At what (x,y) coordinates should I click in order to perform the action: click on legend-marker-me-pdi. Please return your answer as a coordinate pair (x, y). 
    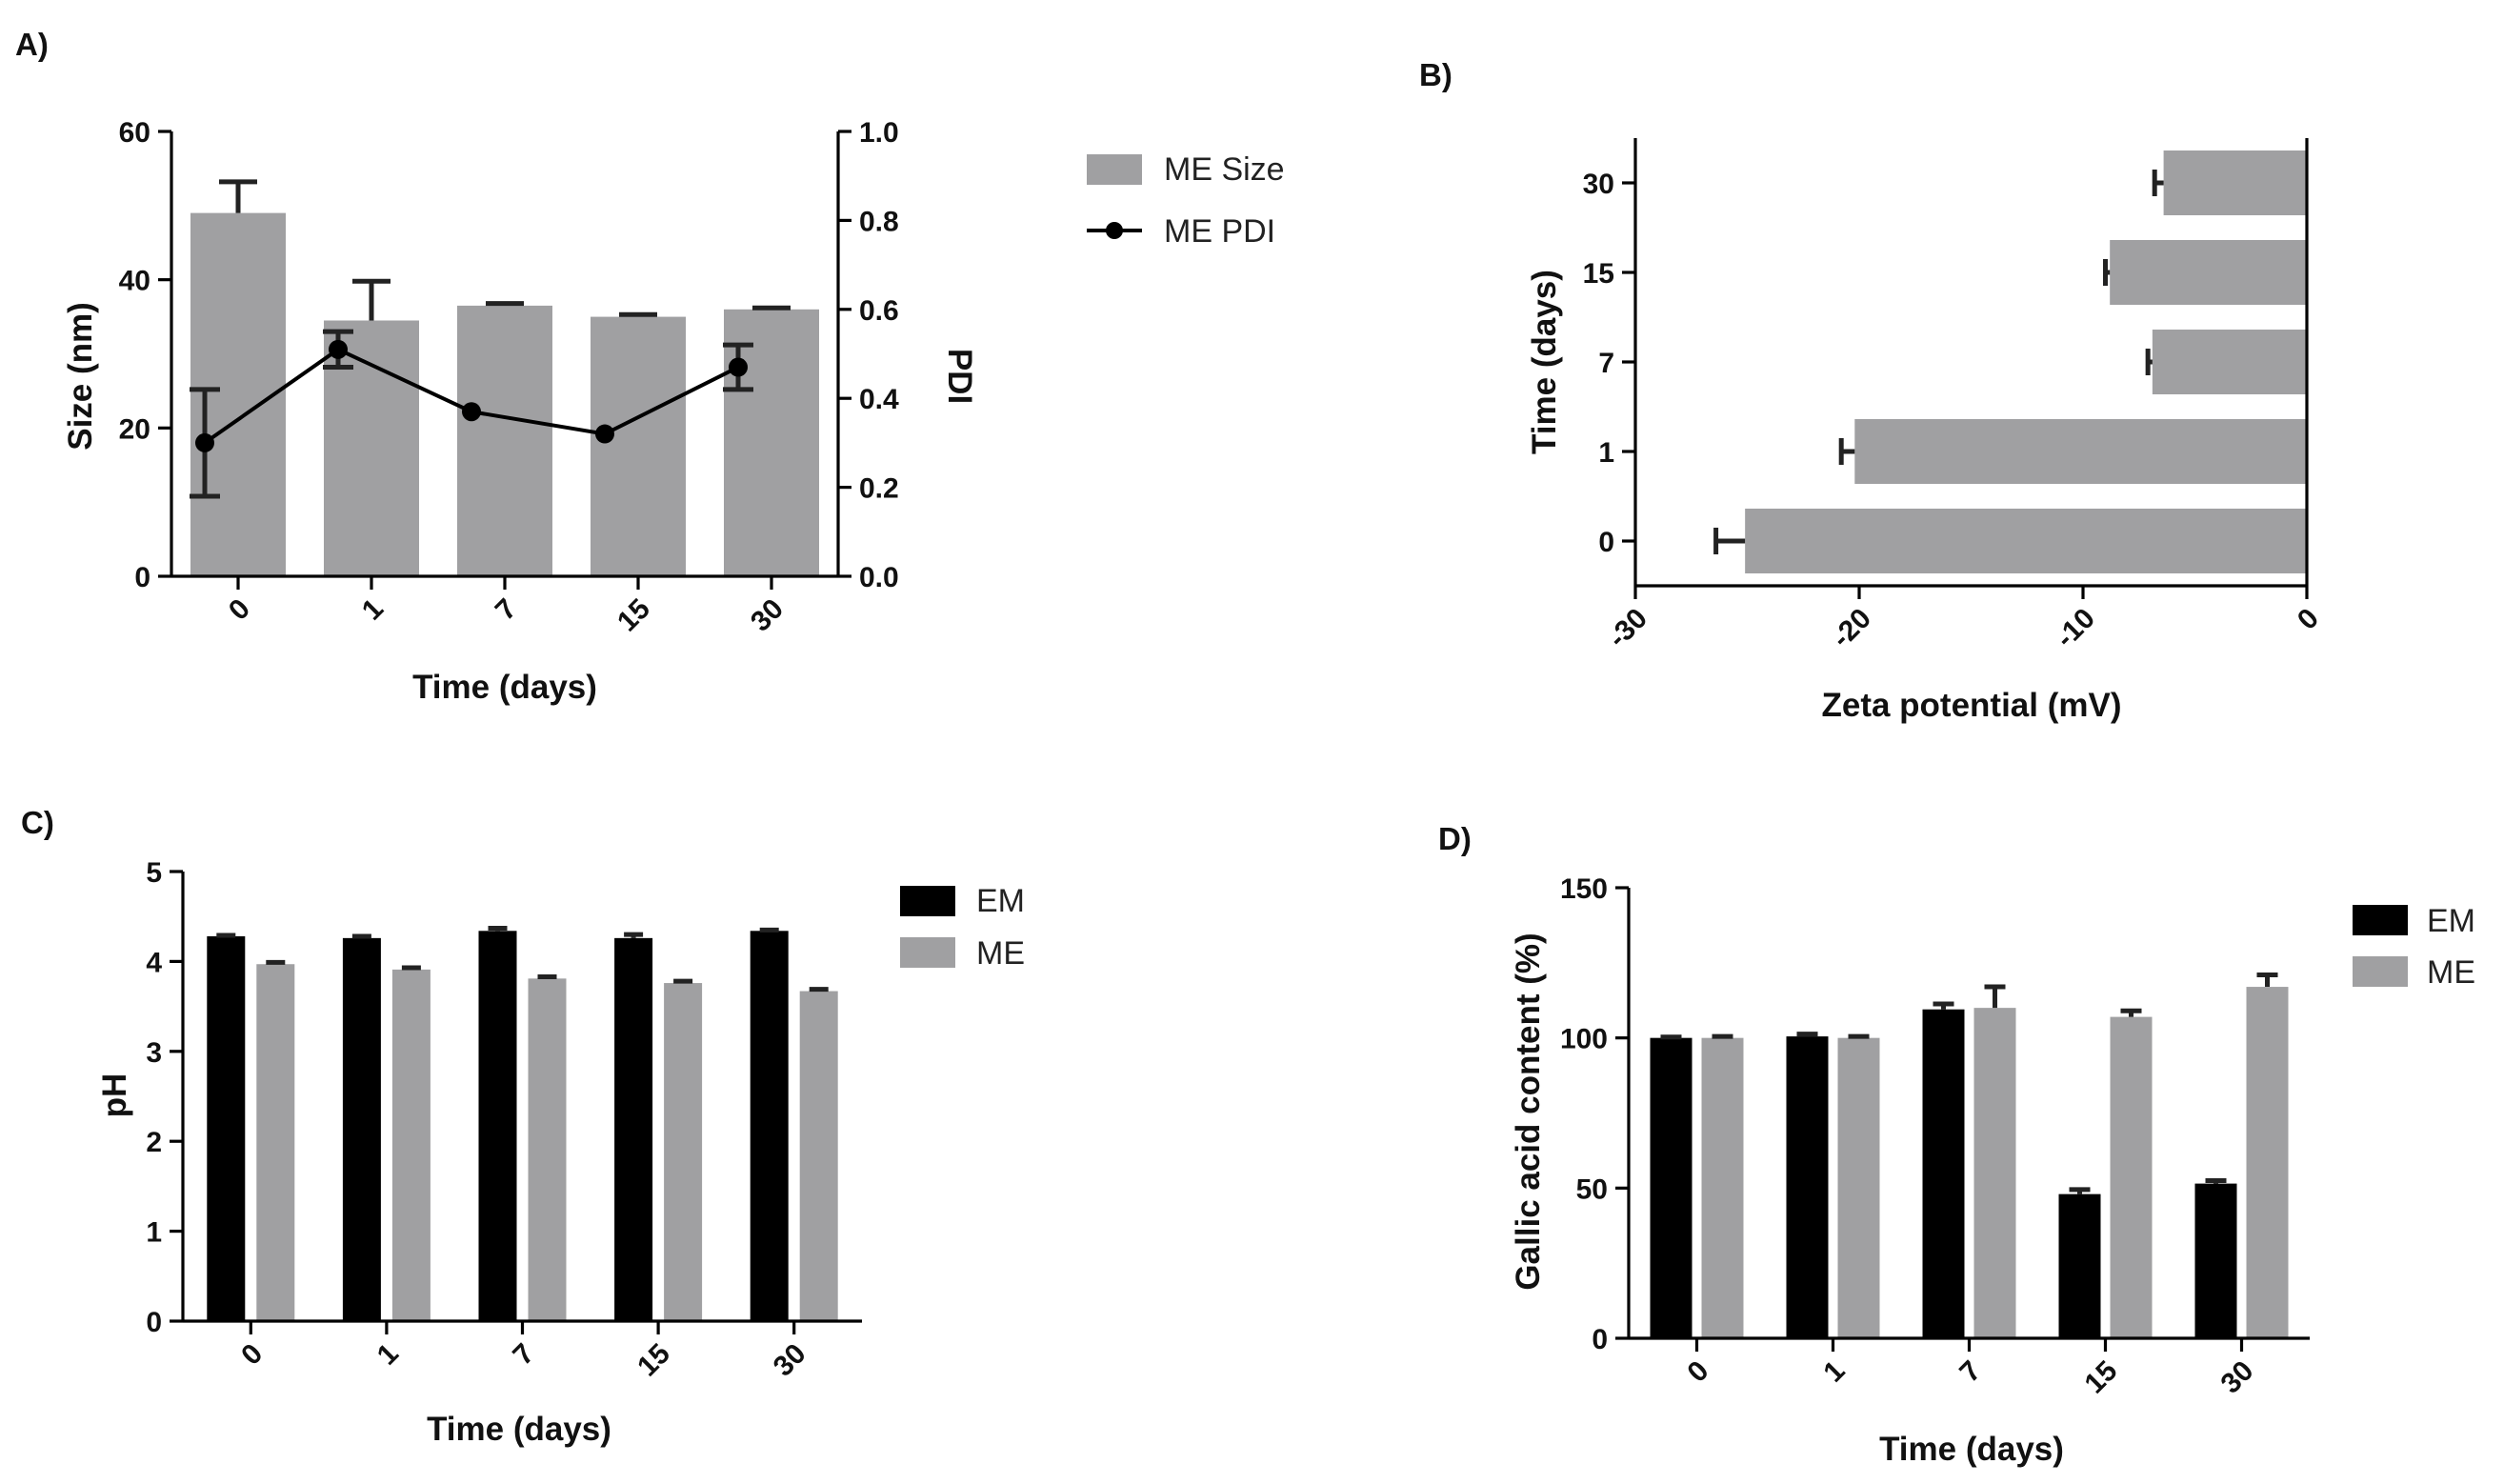
    Looking at the image, I should click on (1114, 231).